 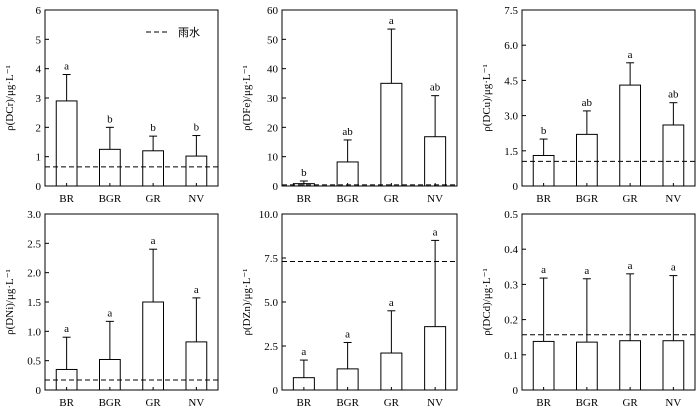 I want to click on y-tick-label: 1, so click(x=39, y=158).